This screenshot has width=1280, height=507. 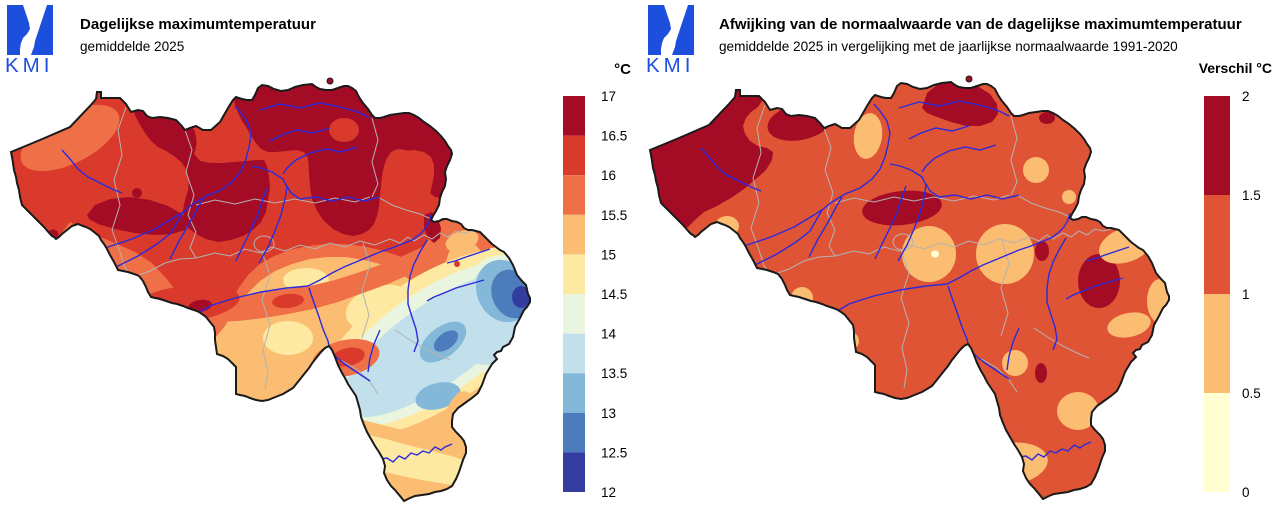 What do you see at coordinates (614, 452) in the screenshot?
I see `svg-text: 12.5` at bounding box center [614, 452].